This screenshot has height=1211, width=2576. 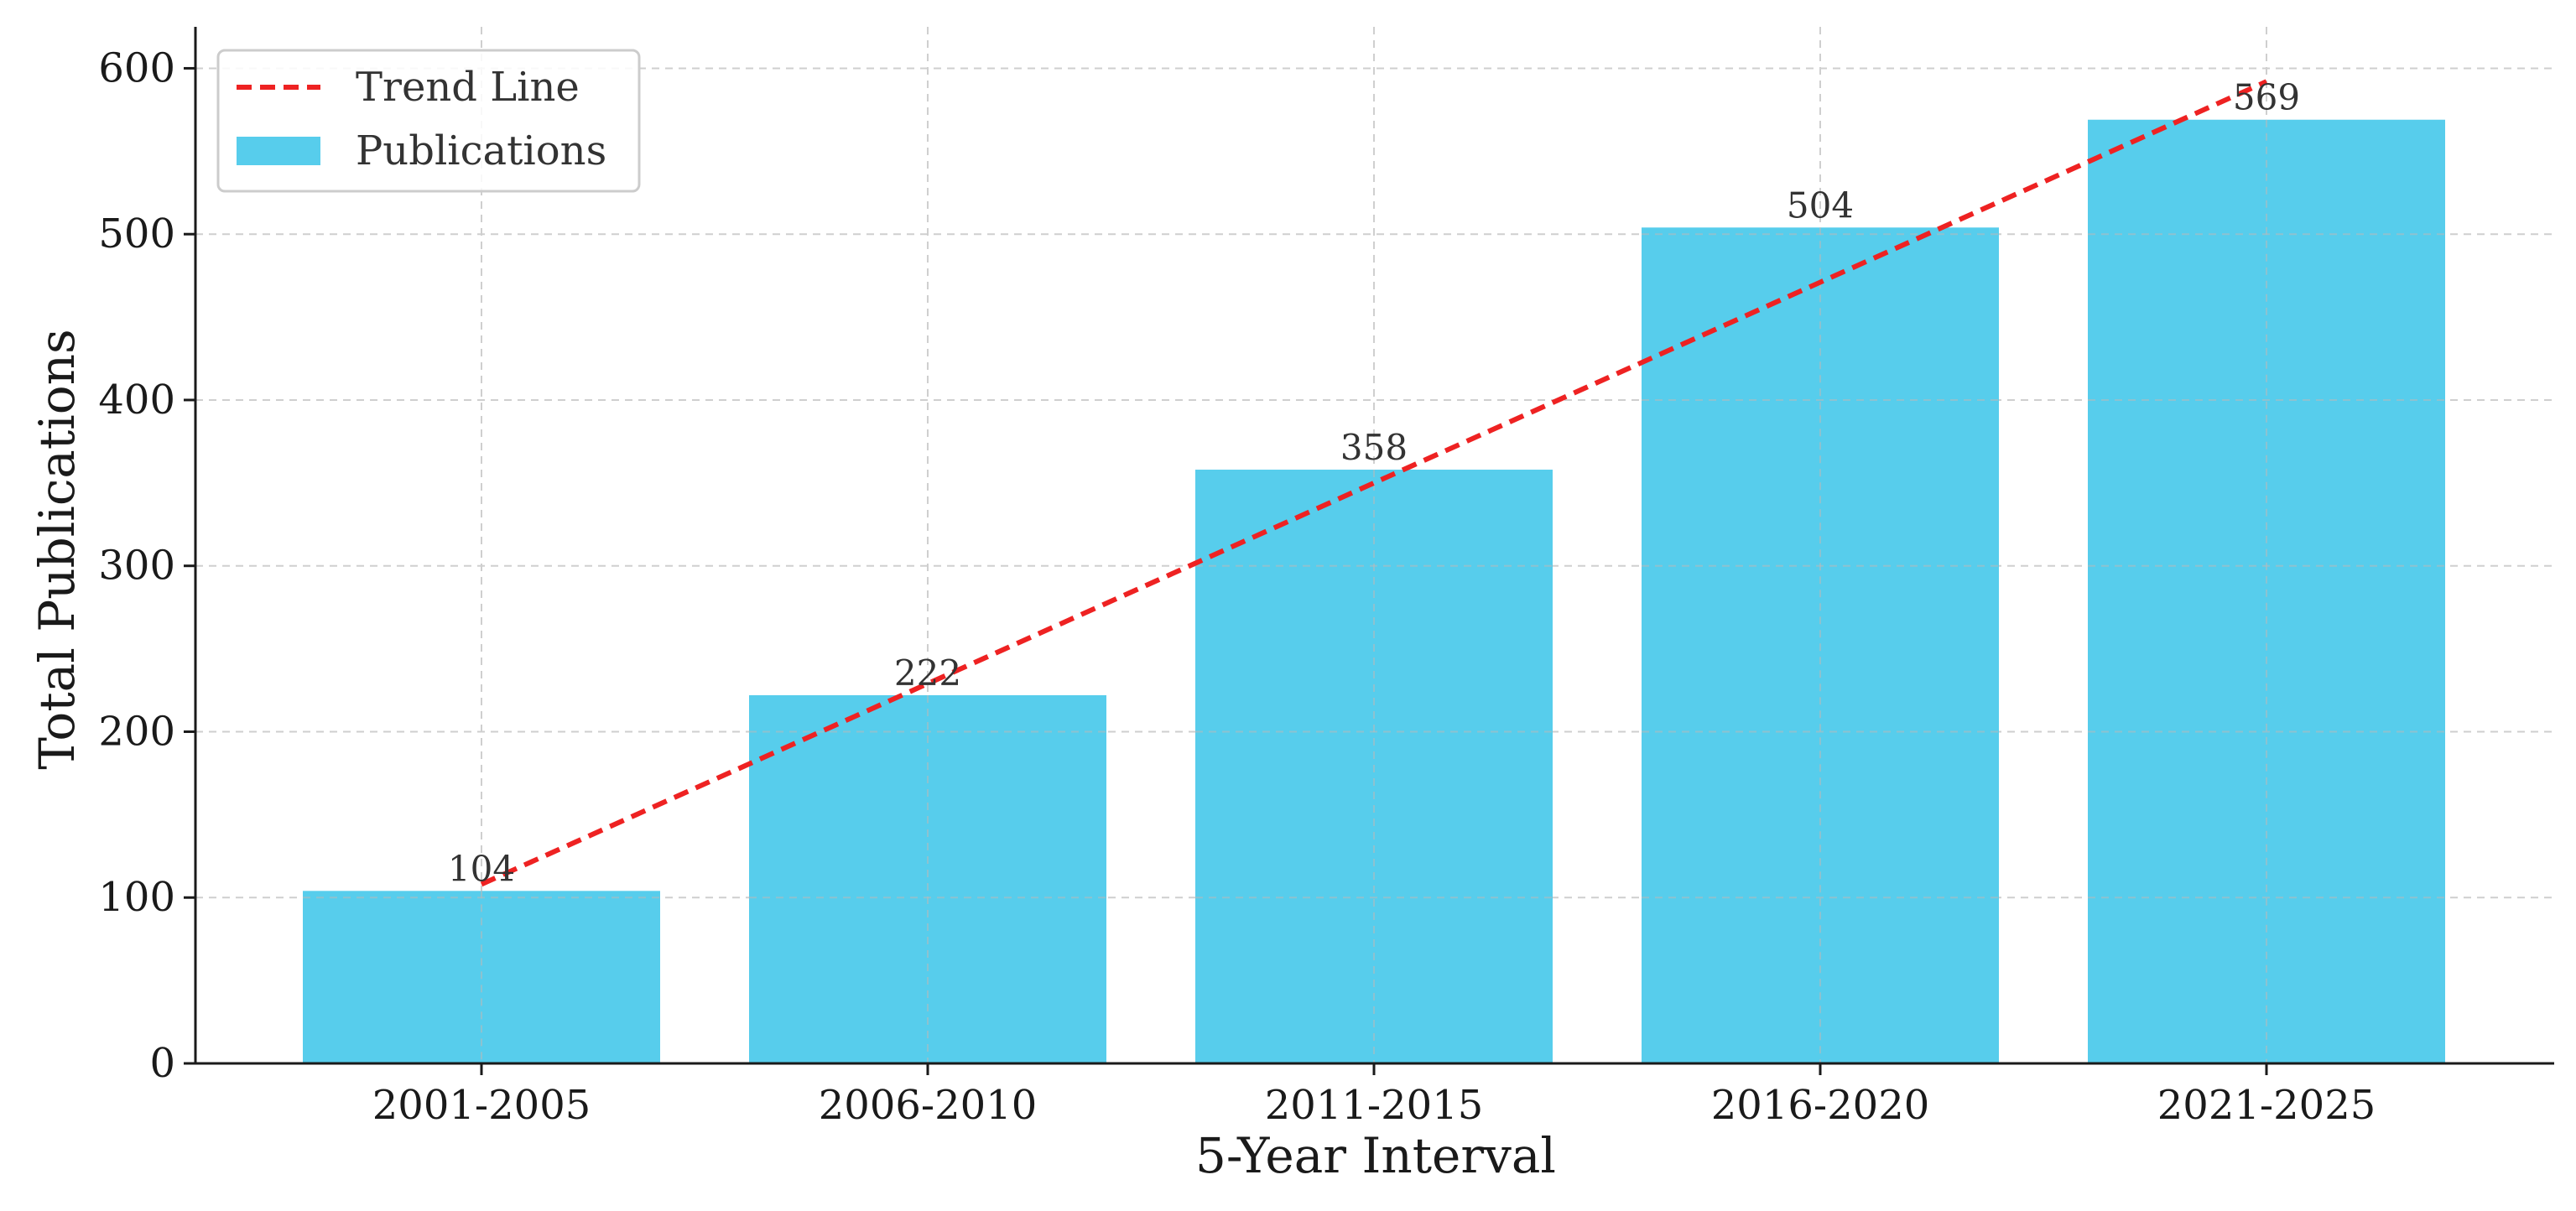 What do you see at coordinates (928, 1105) in the screenshot?
I see `x-tick-label: 2006-2010` at bounding box center [928, 1105].